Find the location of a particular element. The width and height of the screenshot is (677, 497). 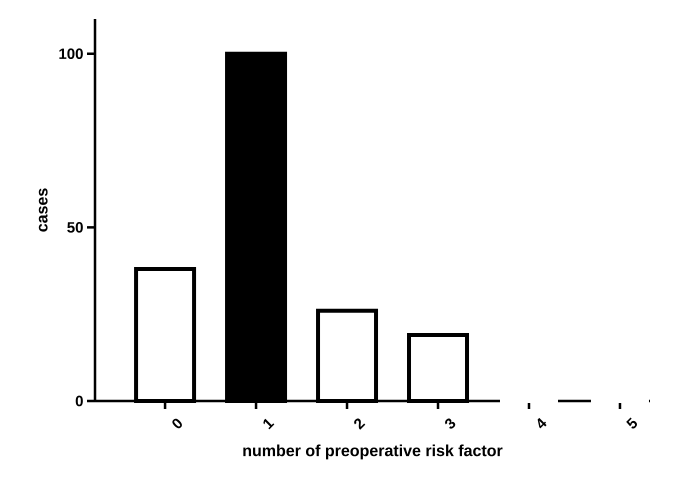

y-tick-label: 100 is located at coordinates (71, 54).